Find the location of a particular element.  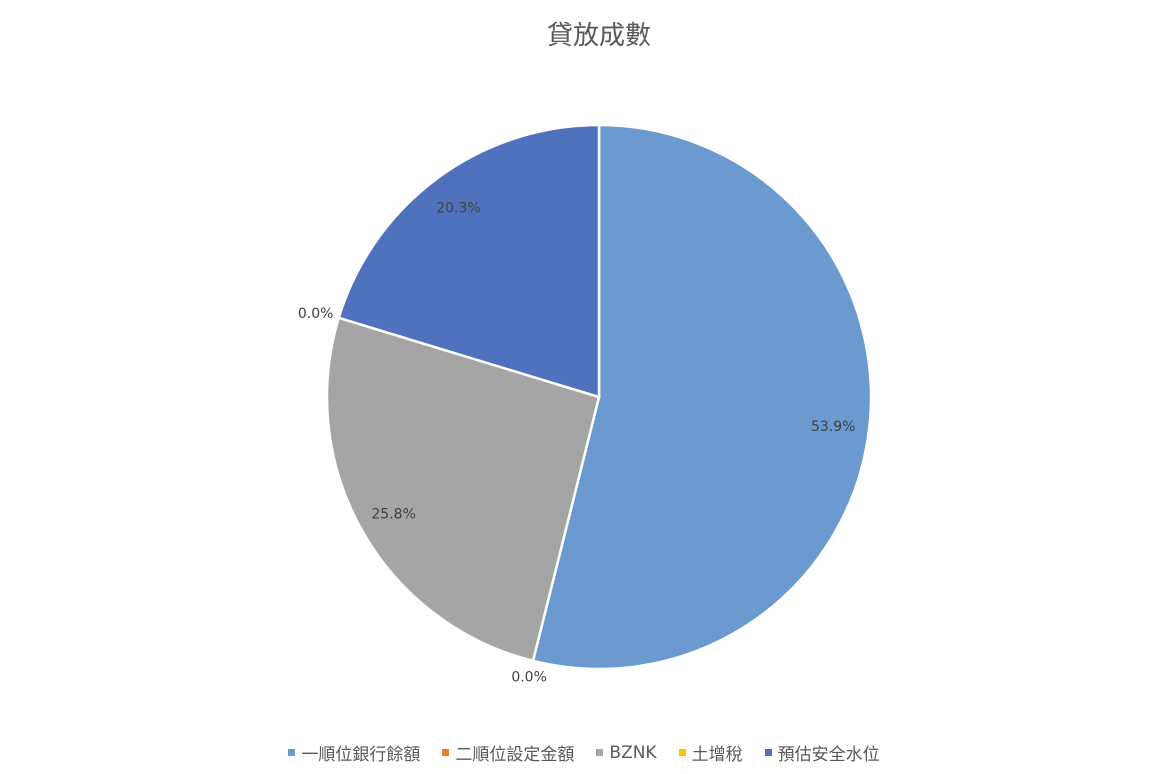

legend-label: 土增稅 is located at coordinates (717, 755).